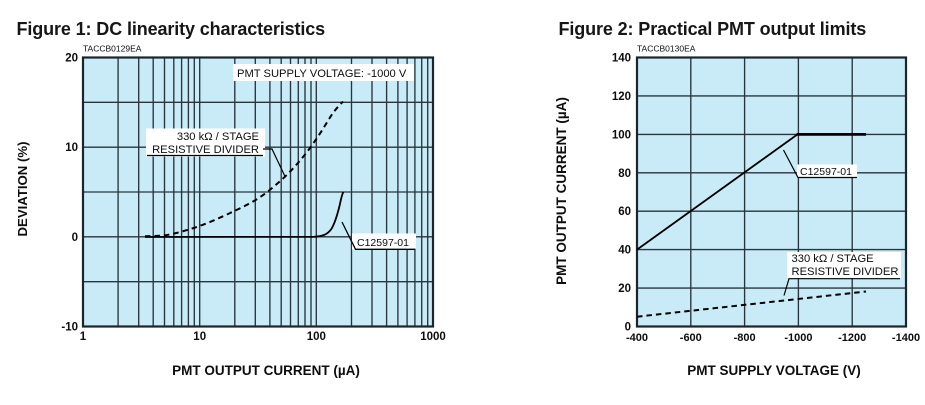 The width and height of the screenshot is (925, 405). I want to click on svg-text: -10, so click(69, 328).